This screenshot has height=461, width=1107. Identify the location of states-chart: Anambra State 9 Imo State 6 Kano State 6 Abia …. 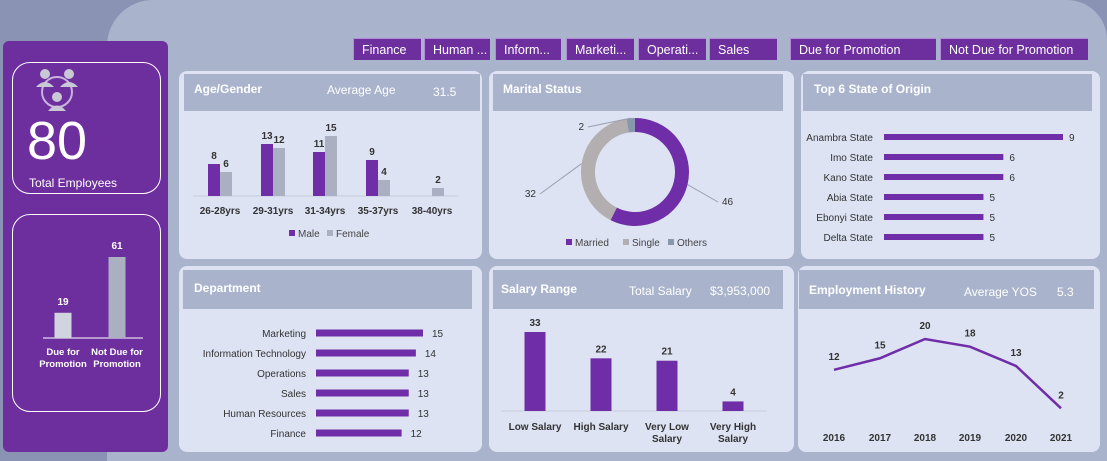
(940, 188).